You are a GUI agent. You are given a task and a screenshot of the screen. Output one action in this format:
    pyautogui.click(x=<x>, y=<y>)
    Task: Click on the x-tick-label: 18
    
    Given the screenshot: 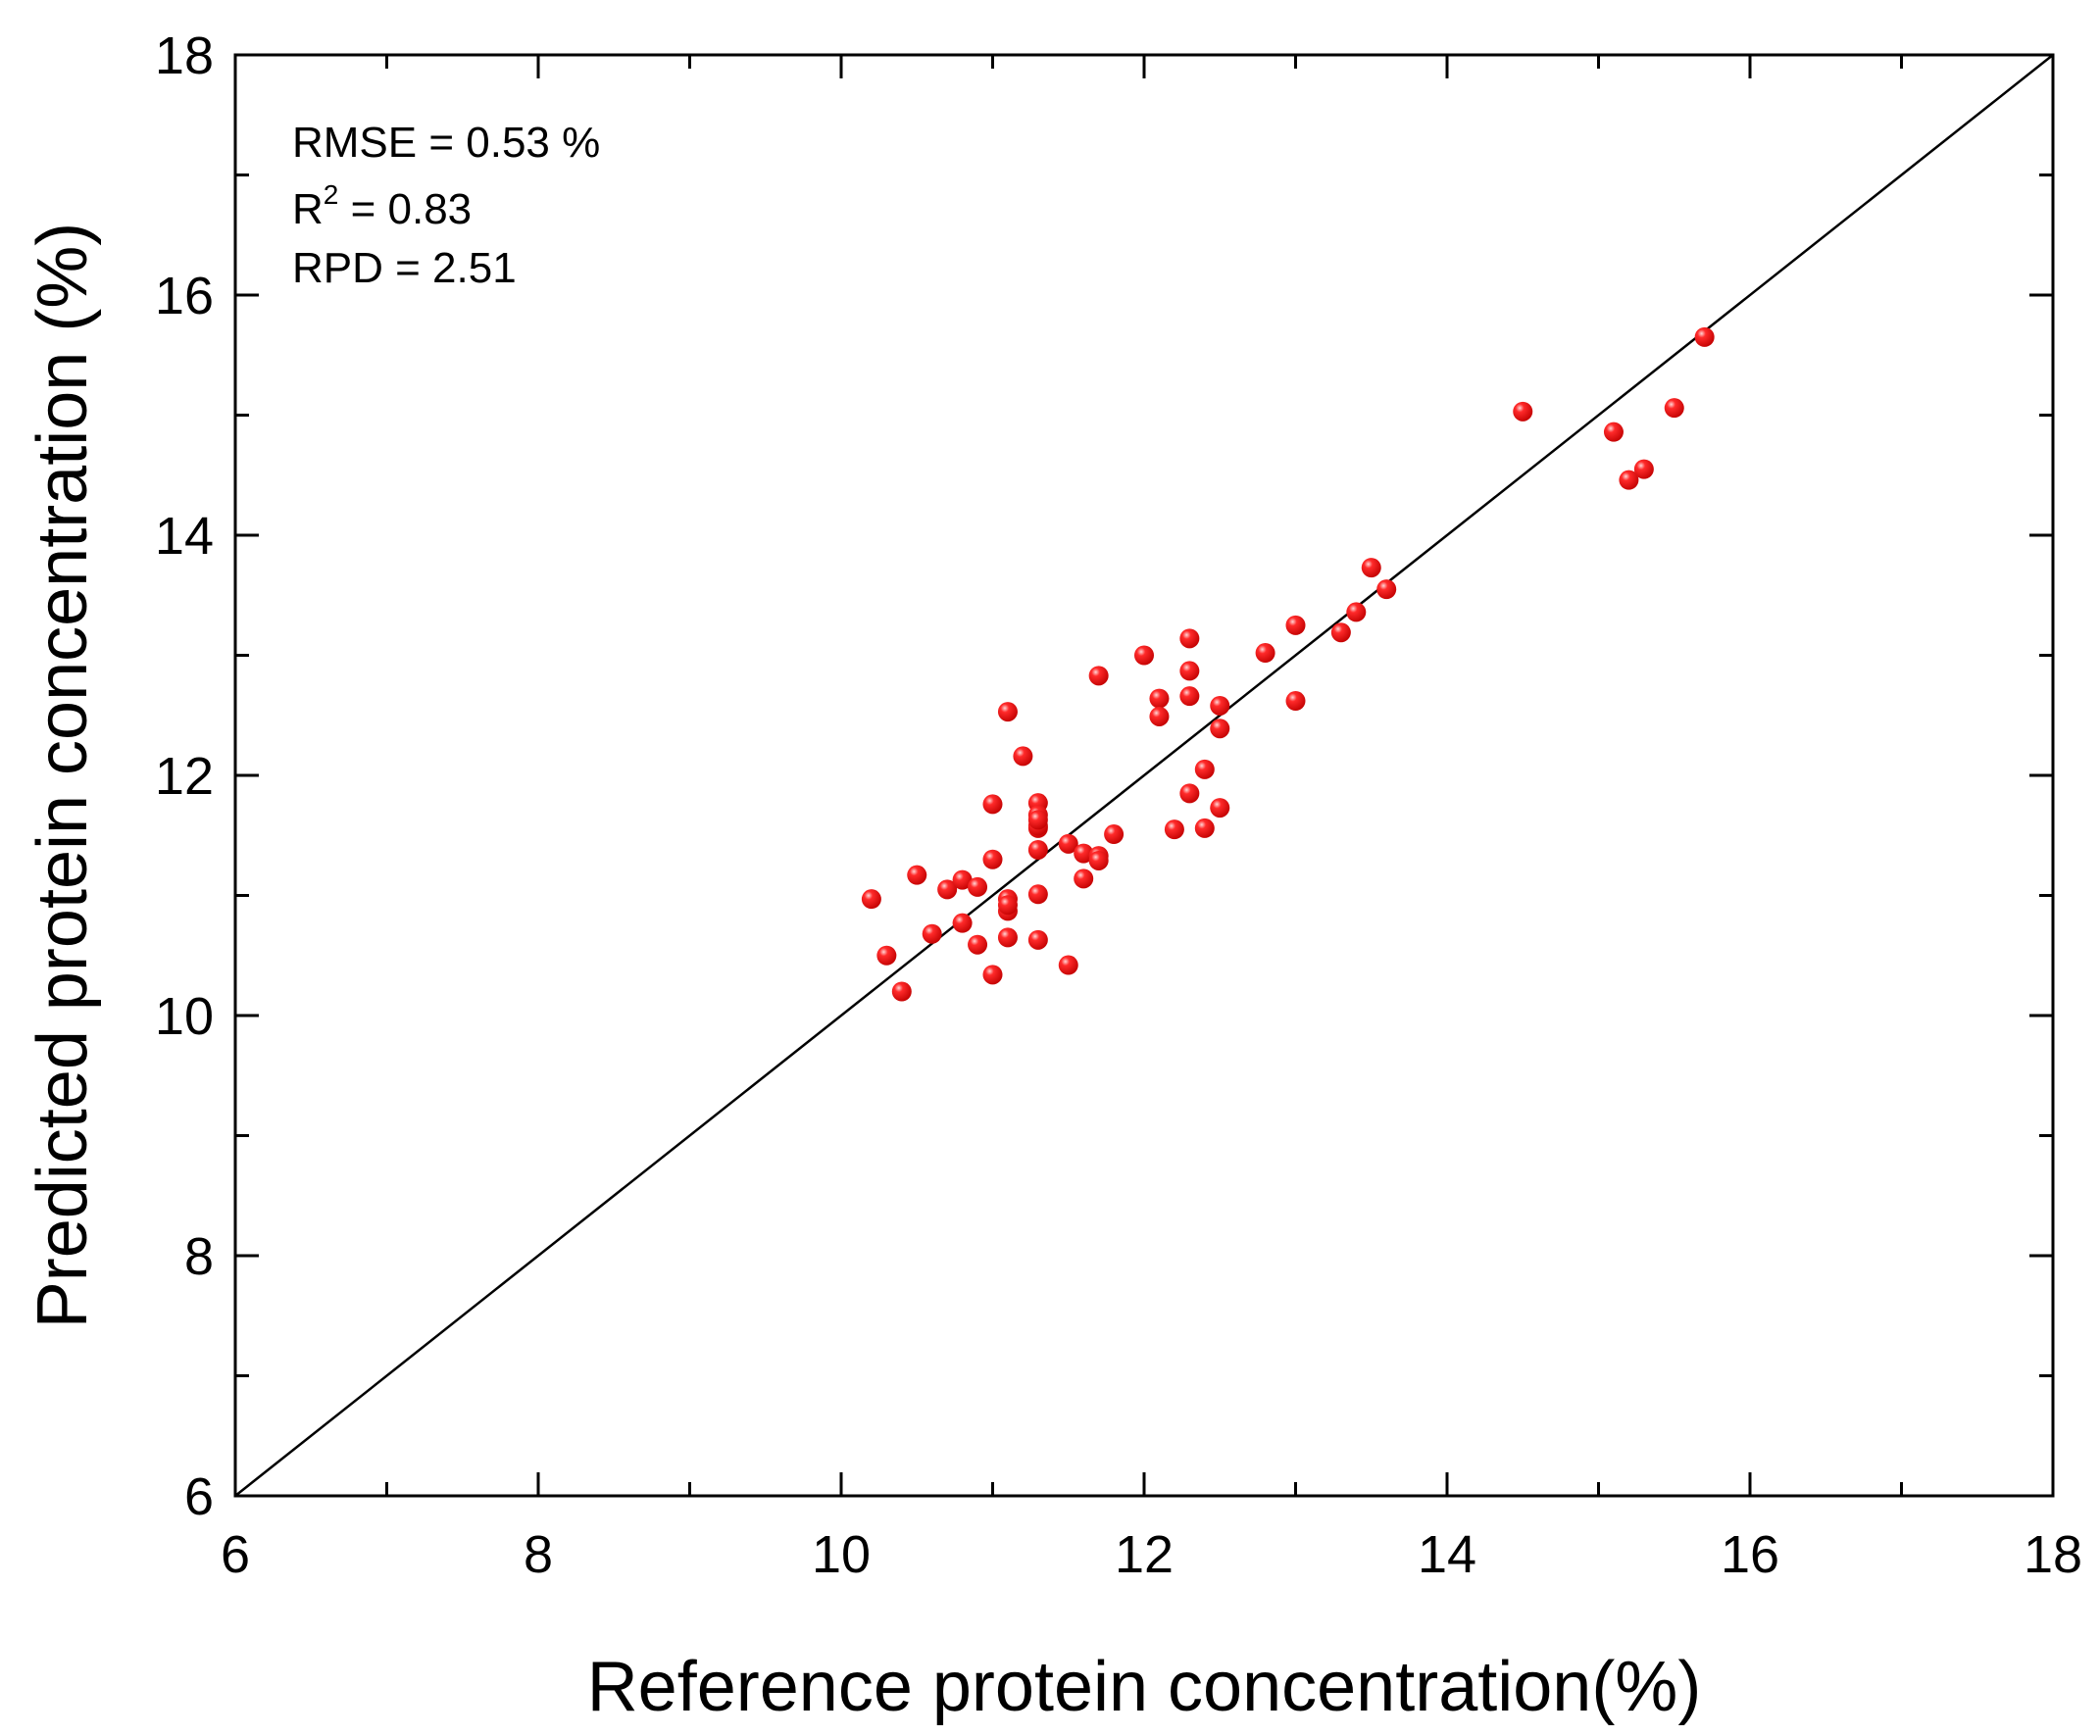 What is the action you would take?
    pyautogui.click(x=2053, y=1554)
    